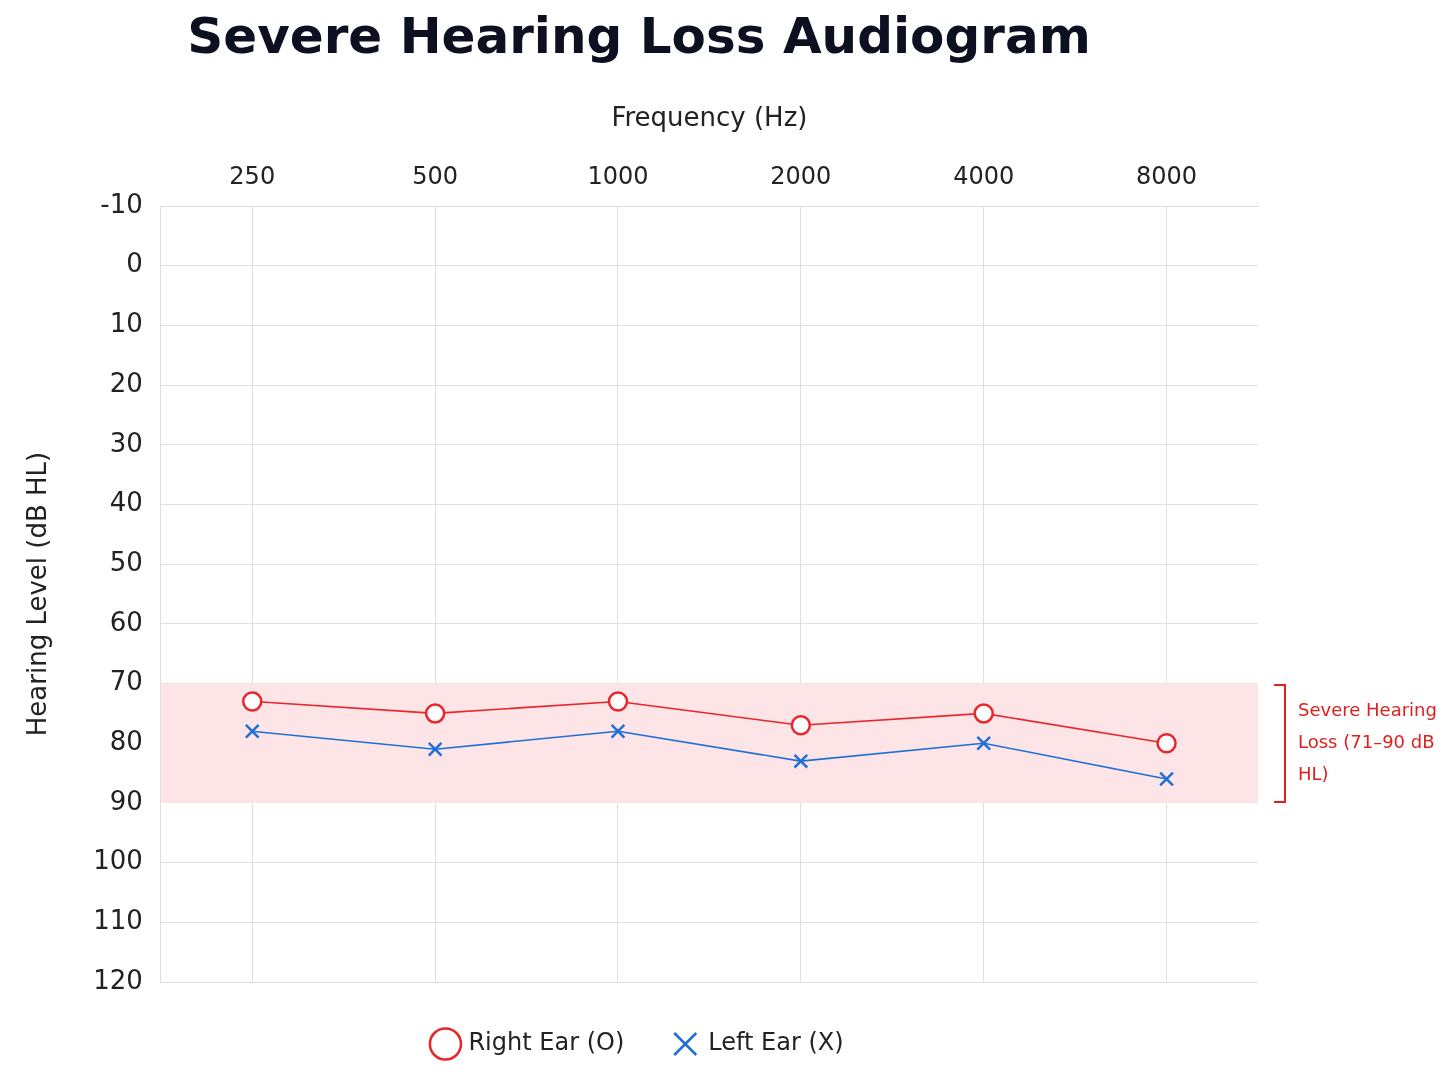  I want to click on y-tick-label: 20, so click(126, 382).